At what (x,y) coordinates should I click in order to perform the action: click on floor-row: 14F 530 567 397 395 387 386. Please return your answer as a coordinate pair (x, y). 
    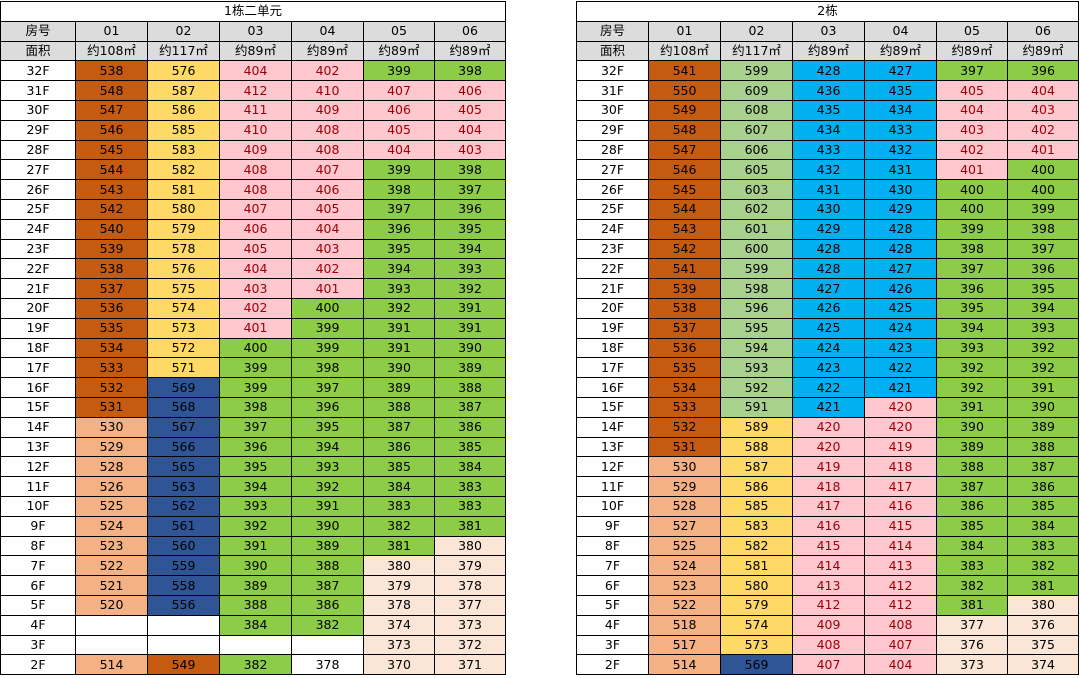
    Looking at the image, I should click on (253, 427).